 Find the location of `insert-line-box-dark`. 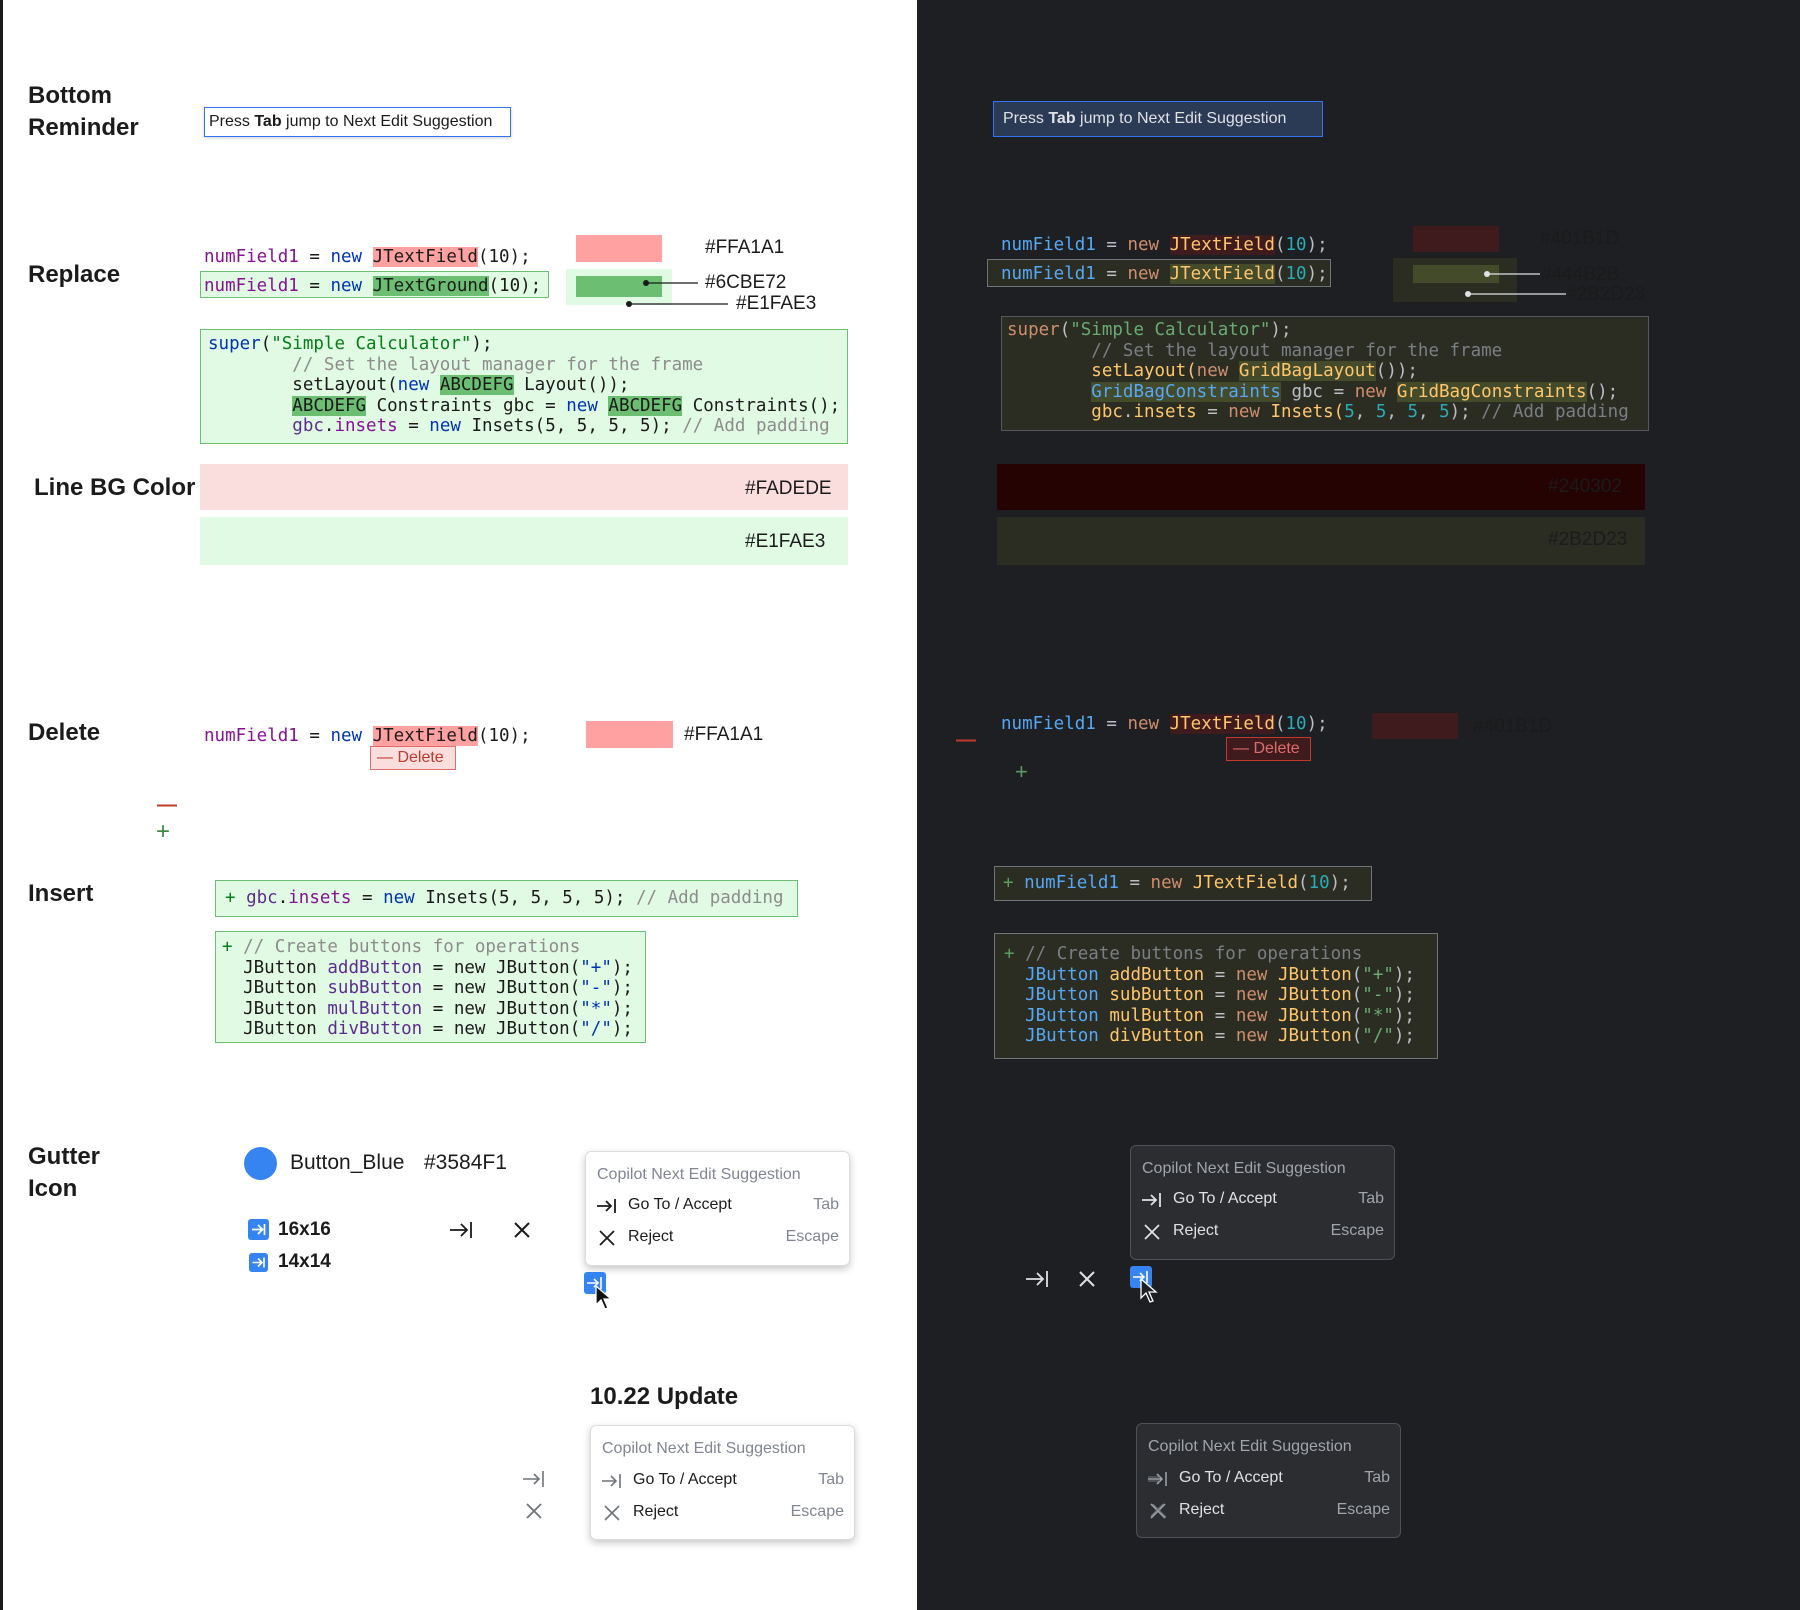

insert-line-box-dark is located at coordinates (1183, 883).